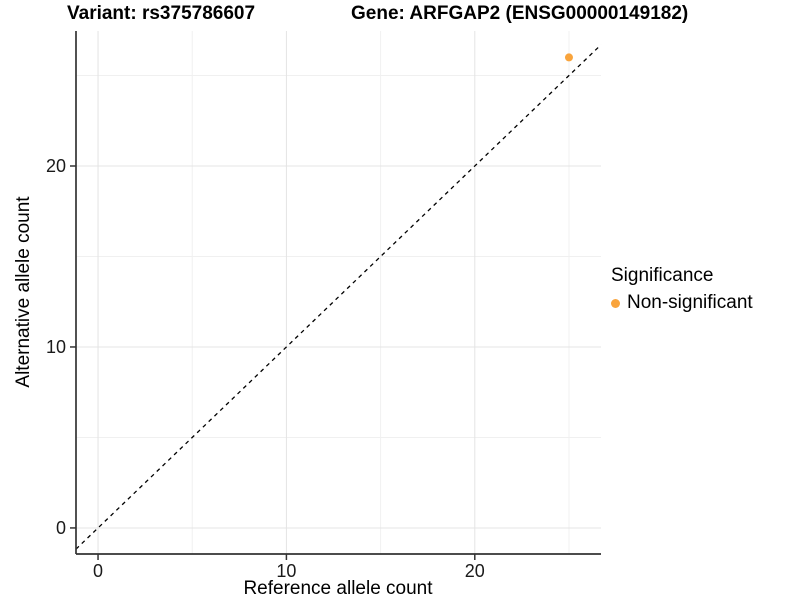 The image size is (800, 600). Describe the element at coordinates (682, 289) in the screenshot. I see `legend: Significance Non-significant` at that location.